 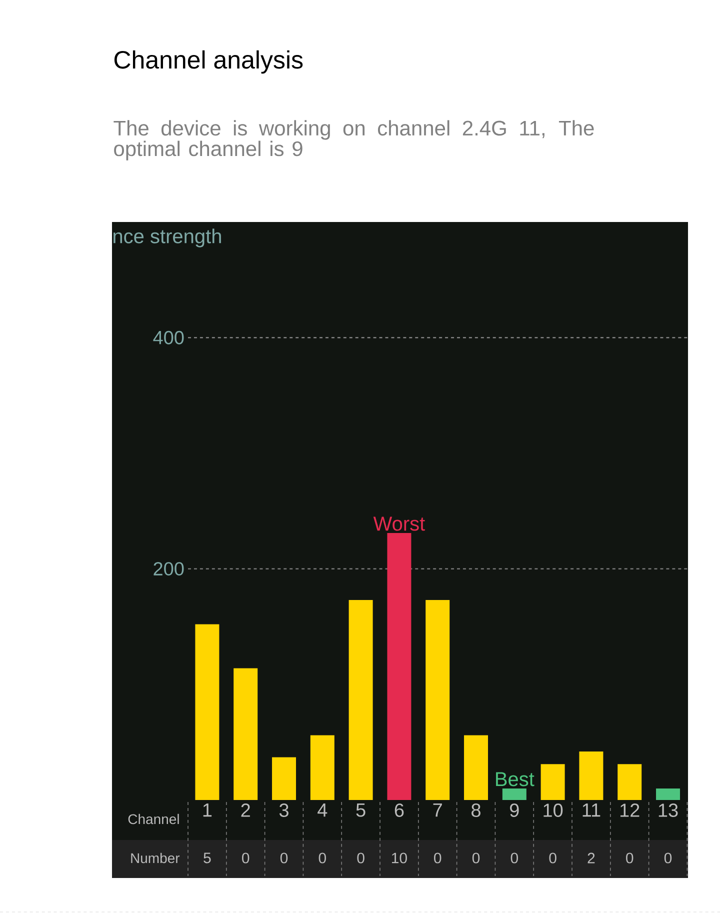 What do you see at coordinates (630, 810) in the screenshot?
I see `x-tick-label: 12` at bounding box center [630, 810].